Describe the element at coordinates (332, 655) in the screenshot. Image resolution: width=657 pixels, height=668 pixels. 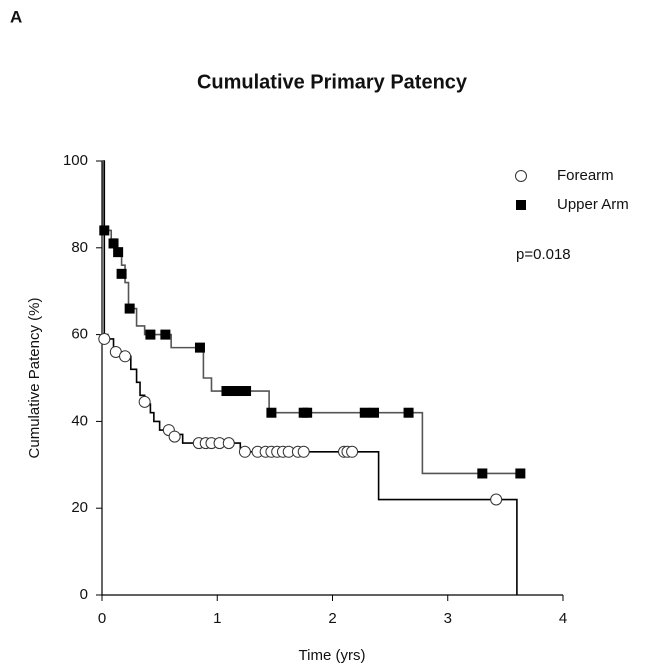
I see `x-axis-label: Time (yrs)` at that location.